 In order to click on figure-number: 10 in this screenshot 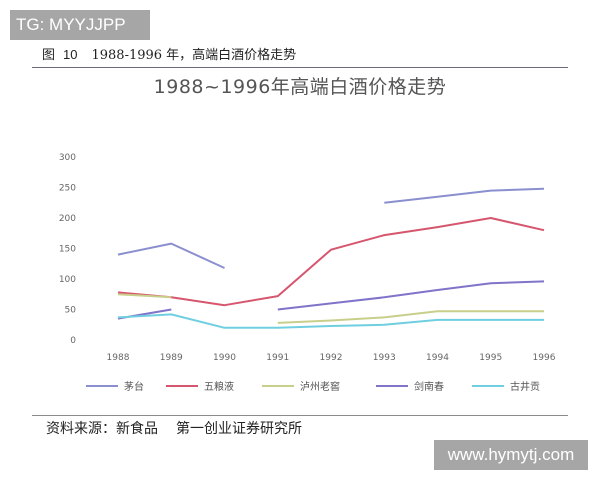, I will do `click(70, 54)`.